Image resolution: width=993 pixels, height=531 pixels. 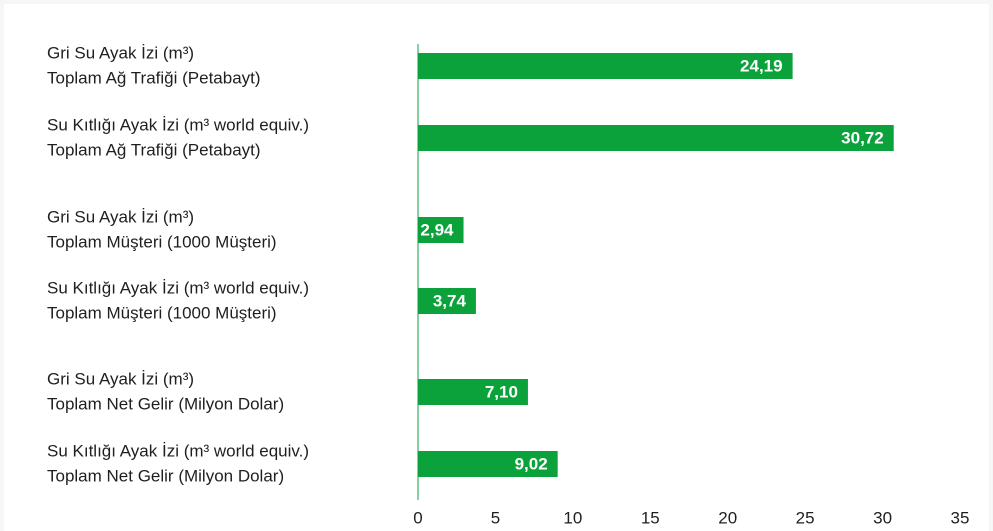 What do you see at coordinates (437, 229) in the screenshot?
I see `value-label: 2,94` at bounding box center [437, 229].